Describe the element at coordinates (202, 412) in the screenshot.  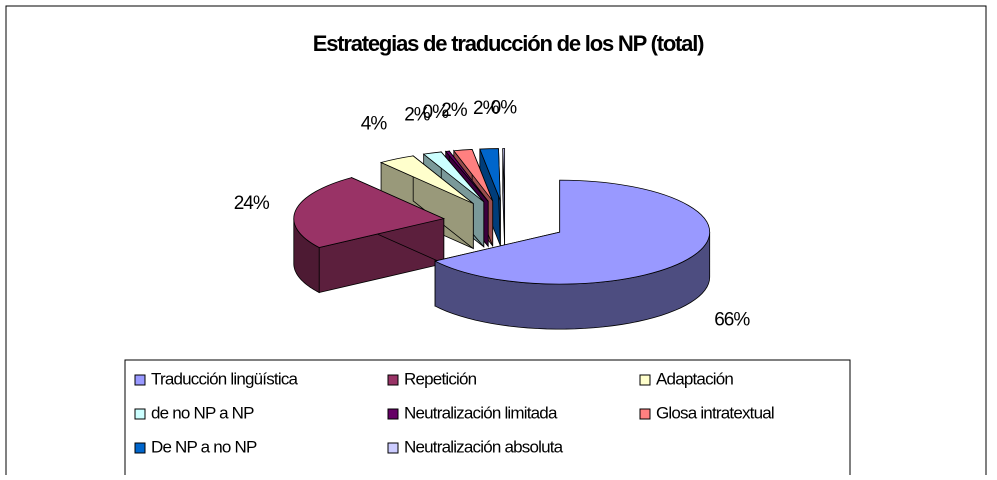
I see `legend-label: de no NP a NP` at that location.